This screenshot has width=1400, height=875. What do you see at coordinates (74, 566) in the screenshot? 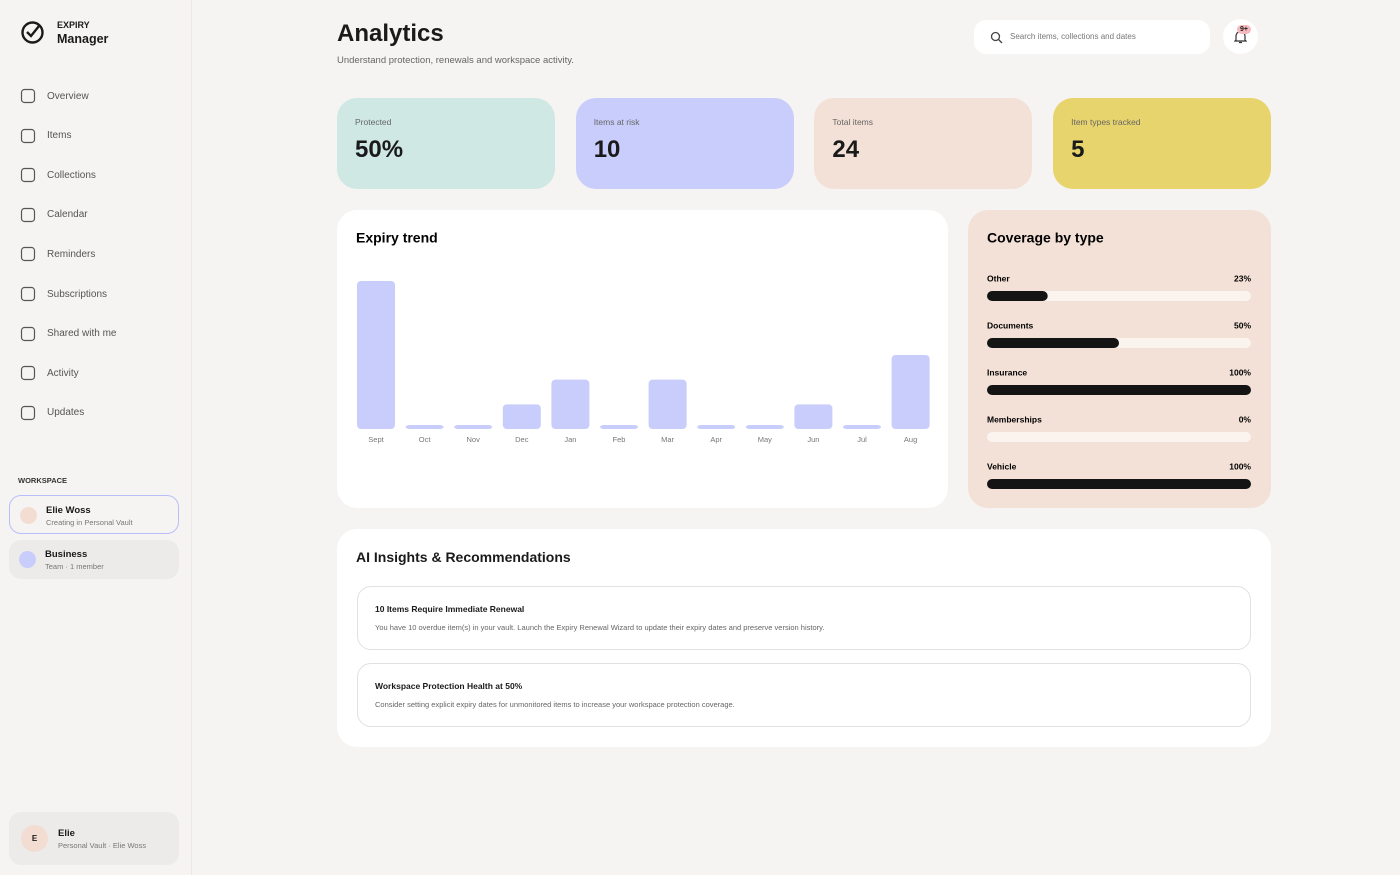
I see `workspace-sub: Team · 1 member` at bounding box center [74, 566].